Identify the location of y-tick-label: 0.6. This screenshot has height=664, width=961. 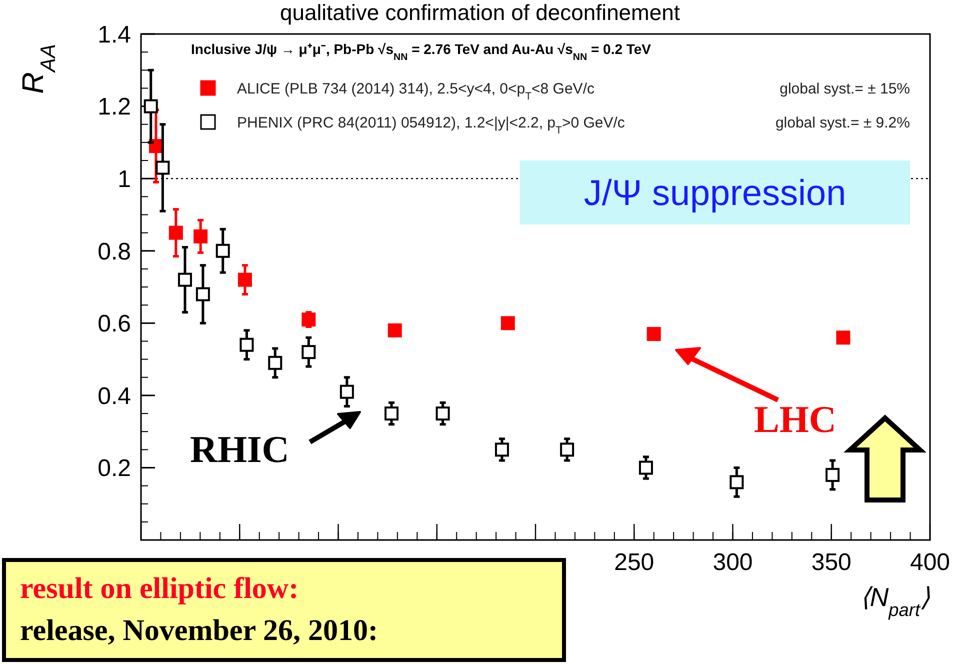
(114, 324).